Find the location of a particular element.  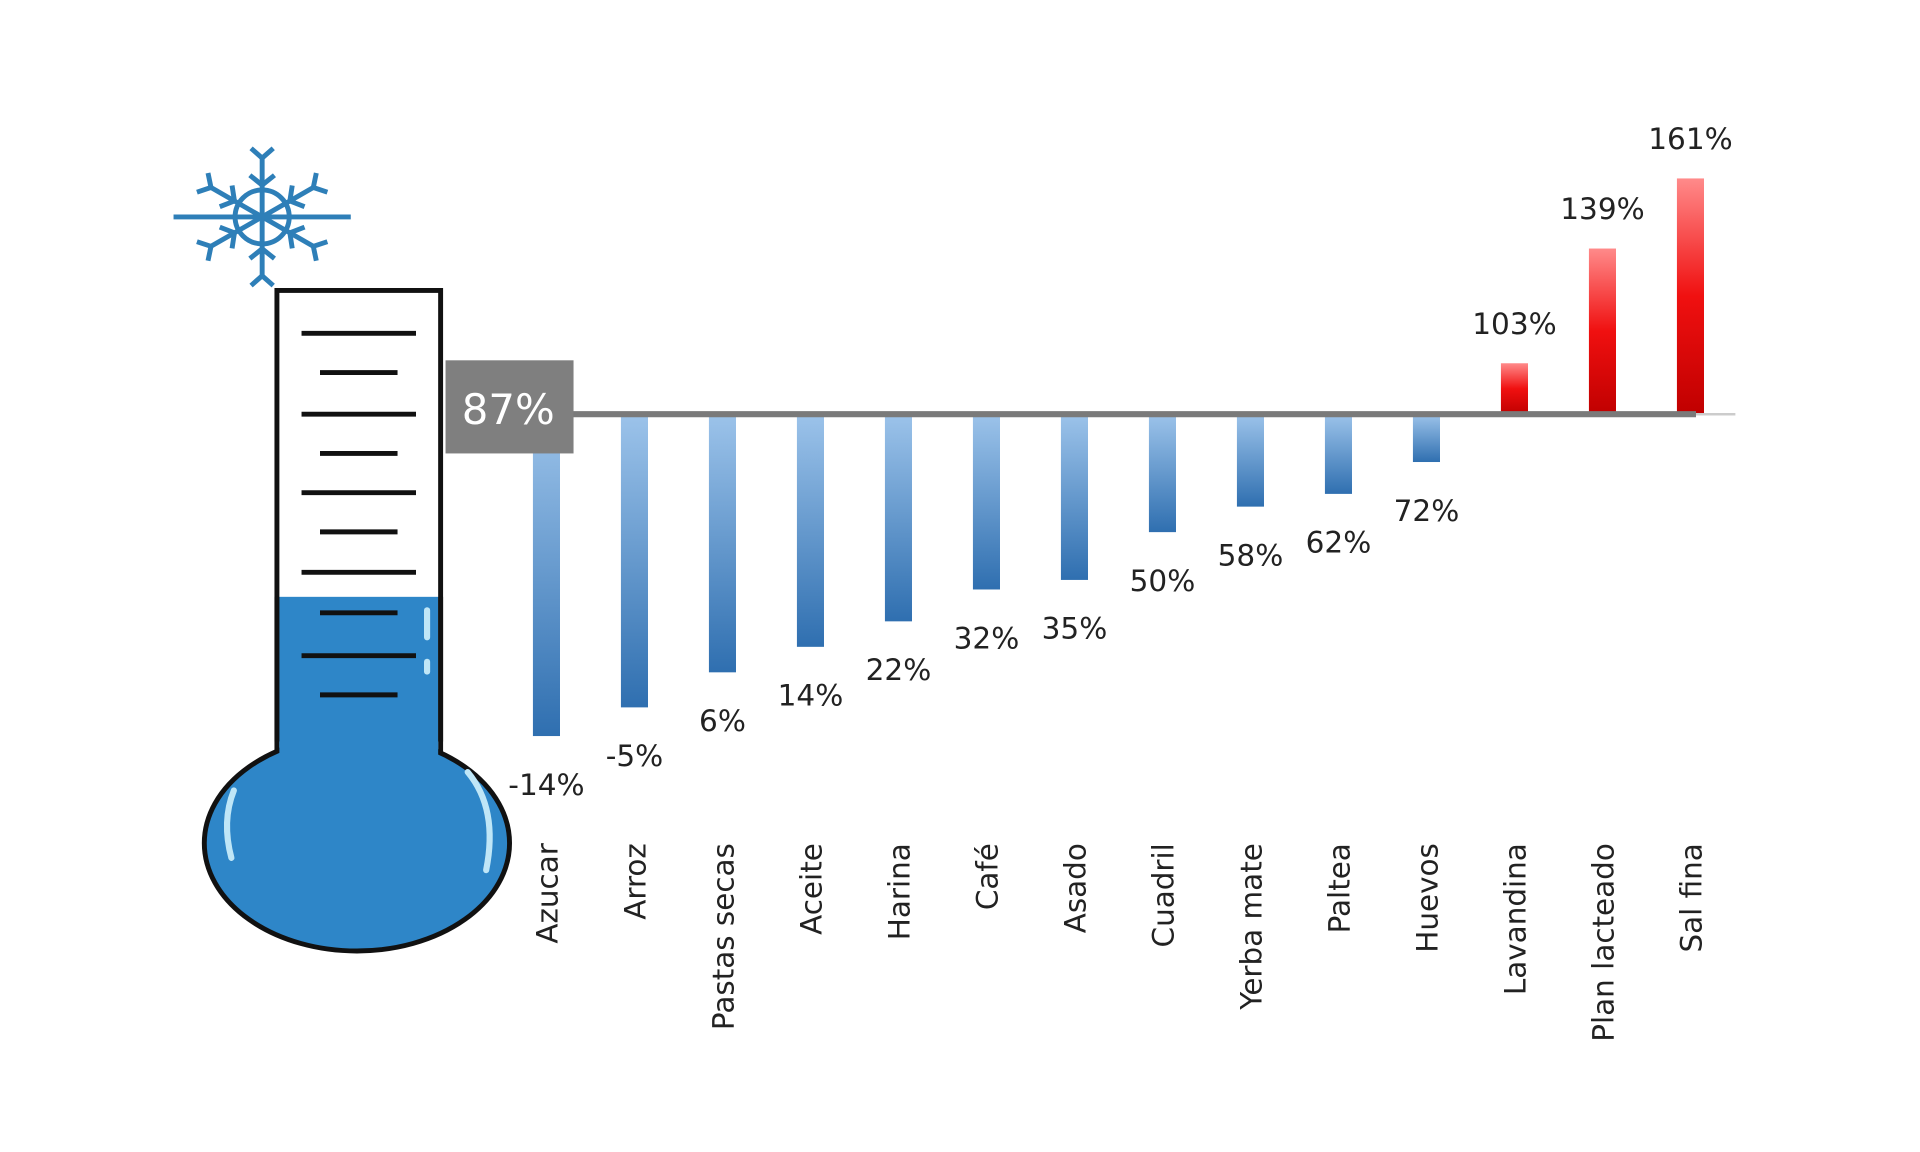

data-label: 72% is located at coordinates (1427, 511).